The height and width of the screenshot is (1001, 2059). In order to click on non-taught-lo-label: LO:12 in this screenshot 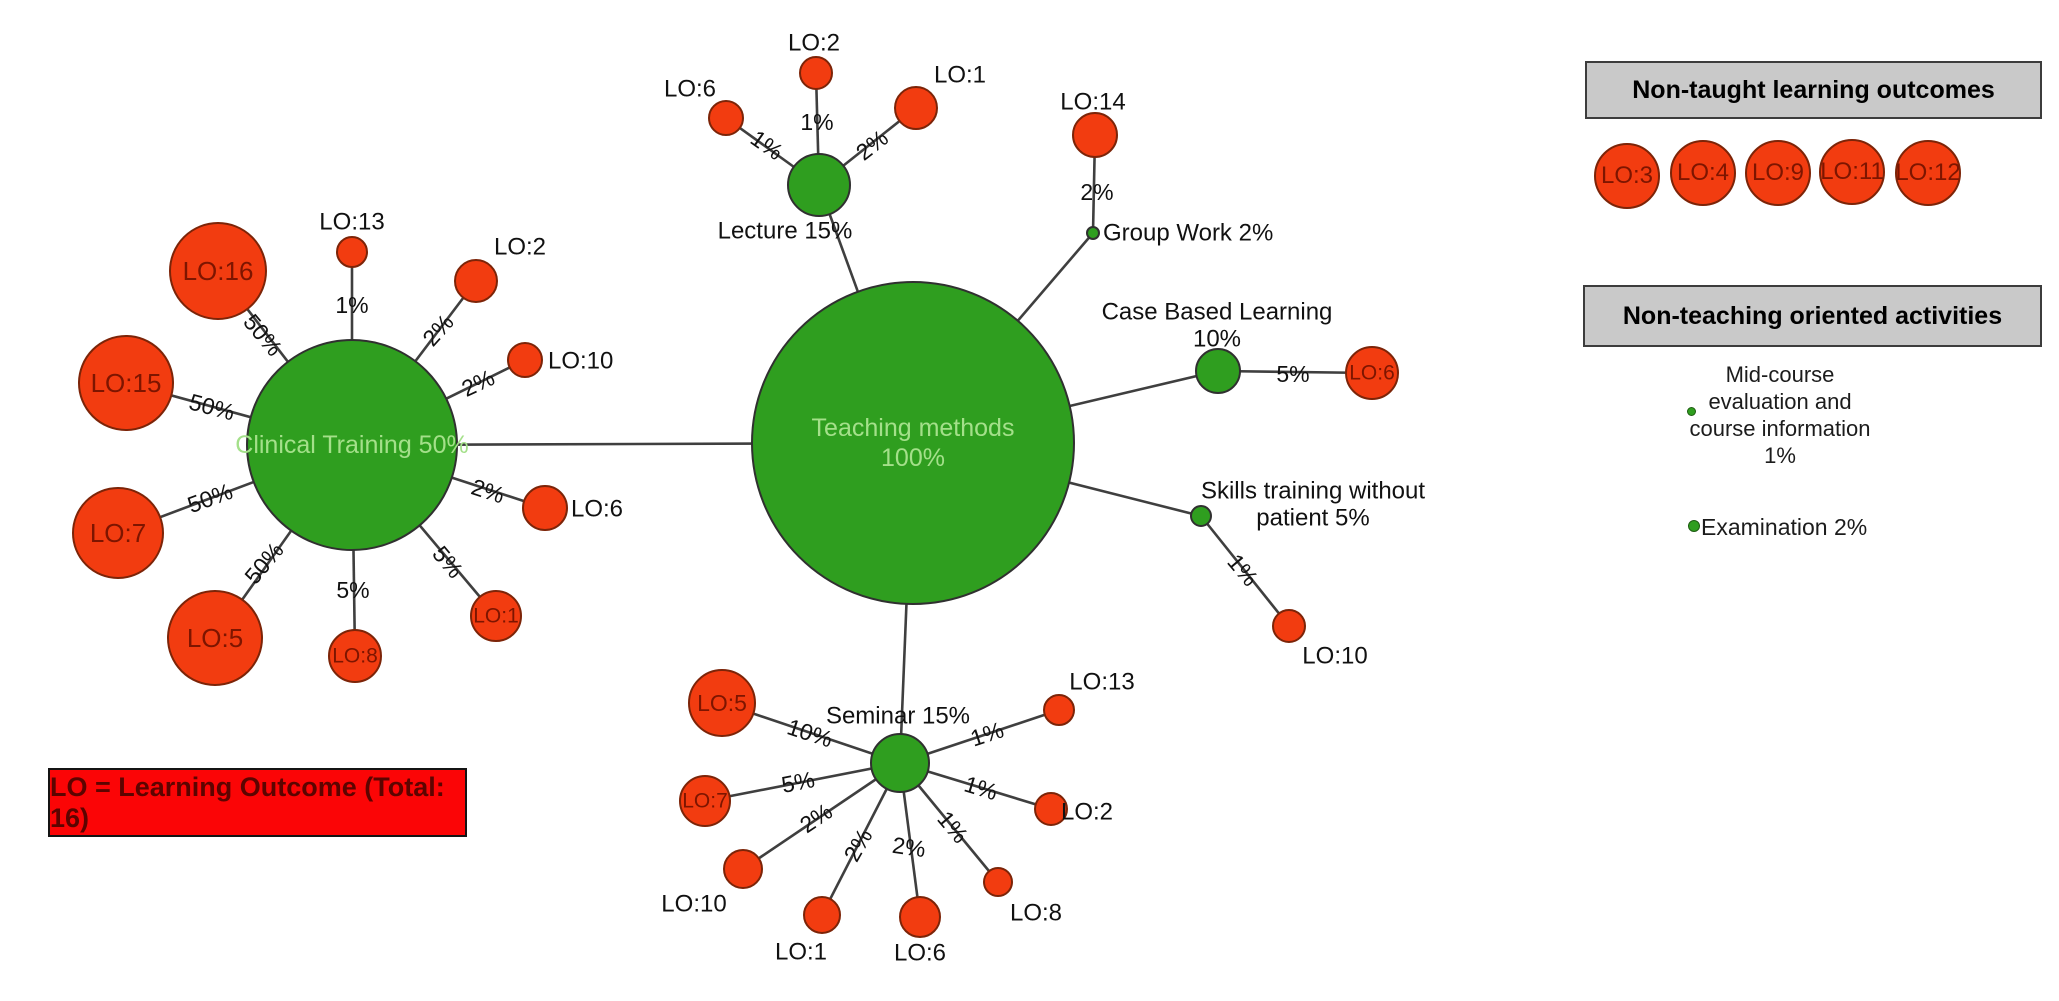, I will do `click(1928, 172)`.